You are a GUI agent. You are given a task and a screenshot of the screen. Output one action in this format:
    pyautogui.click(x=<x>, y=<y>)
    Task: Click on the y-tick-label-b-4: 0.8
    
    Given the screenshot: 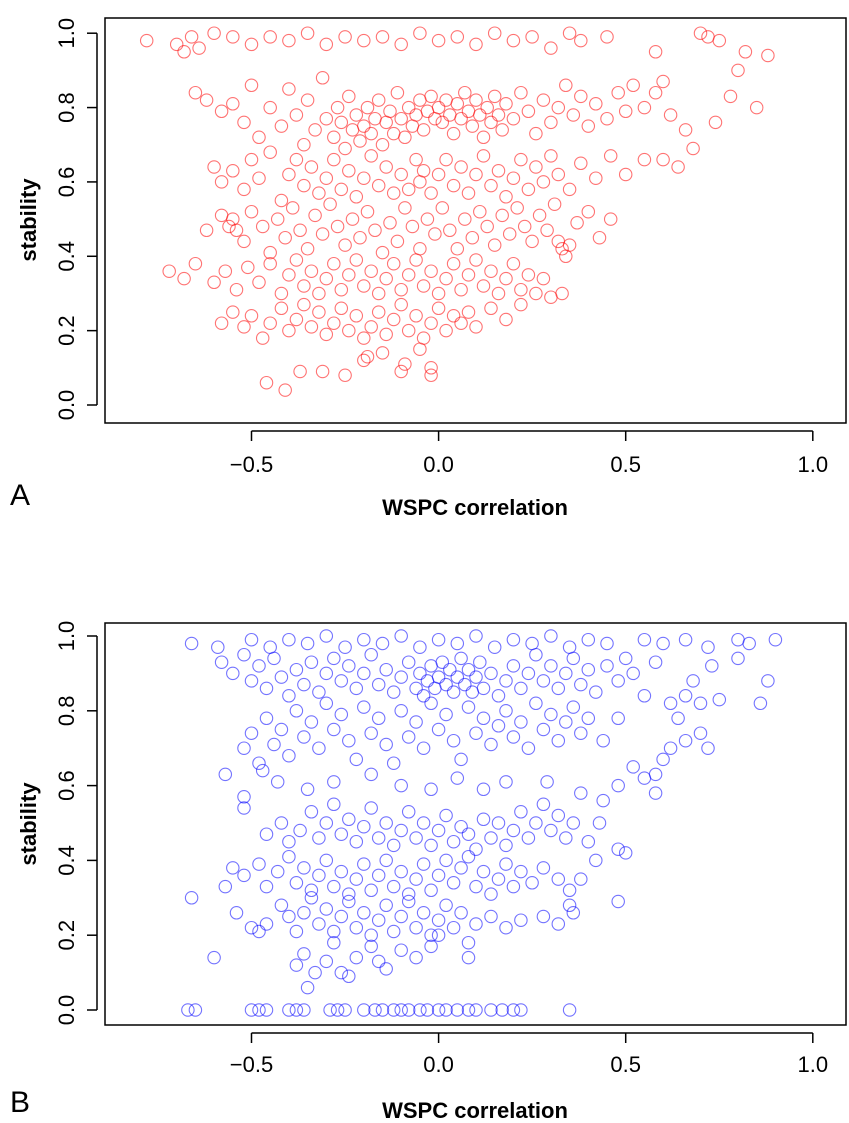 What is the action you would take?
    pyautogui.click(x=66, y=711)
    